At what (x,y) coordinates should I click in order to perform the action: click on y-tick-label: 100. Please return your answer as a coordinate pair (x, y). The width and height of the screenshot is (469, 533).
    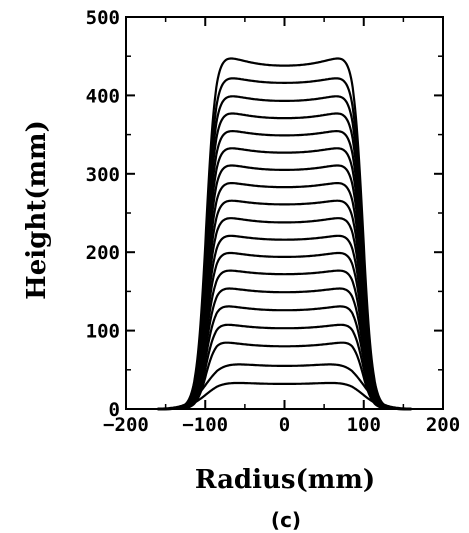
    Looking at the image, I should click on (103, 332).